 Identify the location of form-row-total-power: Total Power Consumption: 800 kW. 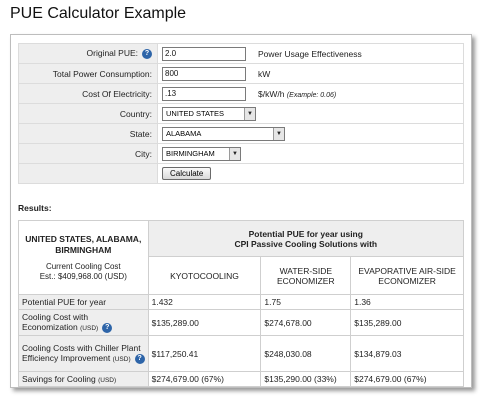
(241, 73).